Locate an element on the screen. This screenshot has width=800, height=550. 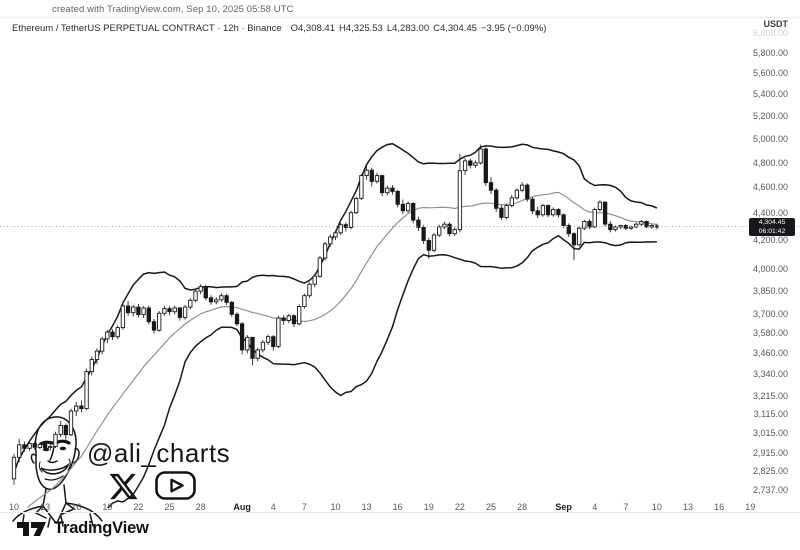
tradingview-logo: TradingView is located at coordinates (83, 528).